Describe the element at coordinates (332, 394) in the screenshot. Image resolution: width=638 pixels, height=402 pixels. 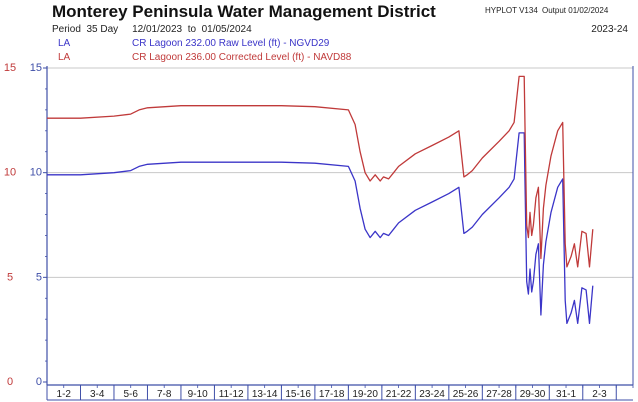
I see `x-tick-label: 17-18` at that location.